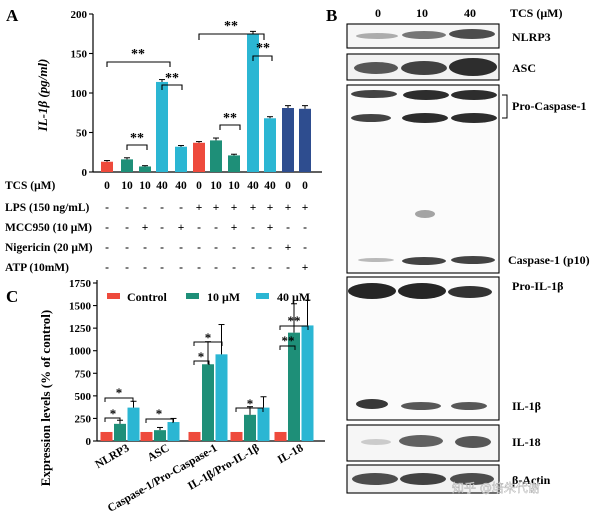 This screenshot has height=513, width=600. I want to click on a-ytick-label: 200, so click(79, 15).